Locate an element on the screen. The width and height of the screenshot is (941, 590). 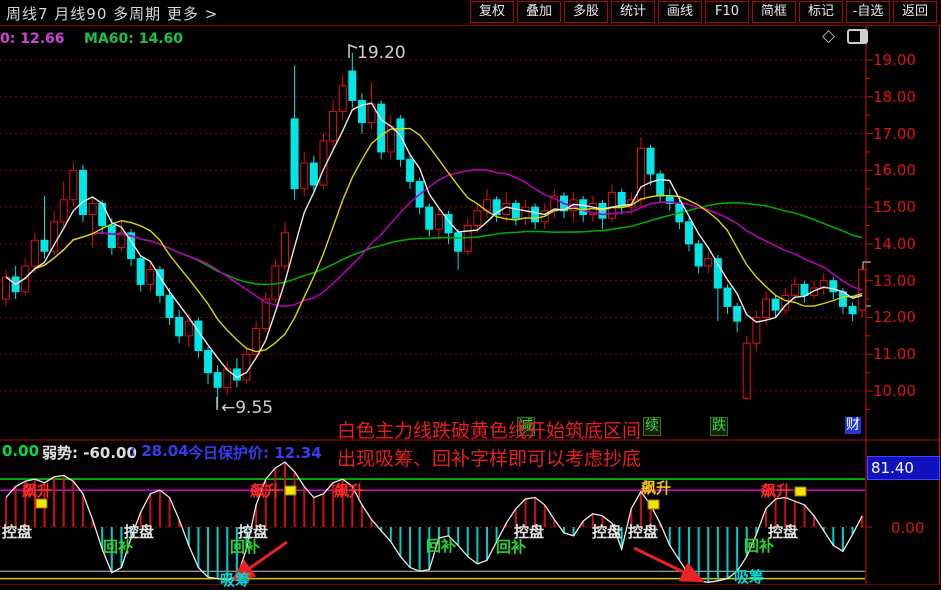
sub-axis-top-value: 81.40 is located at coordinates (903, 468).